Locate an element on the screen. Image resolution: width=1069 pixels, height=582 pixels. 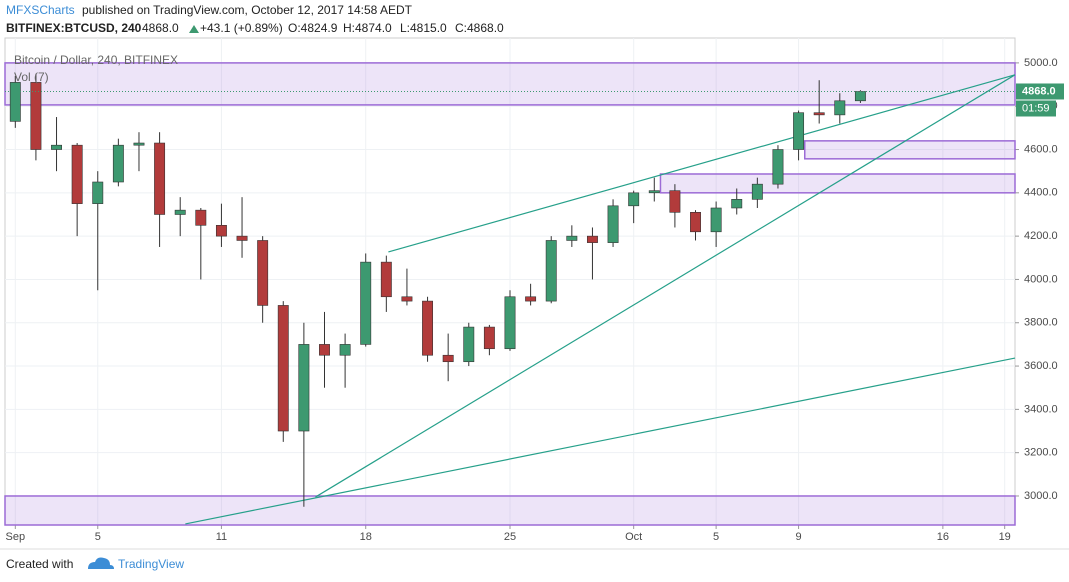
close: C:4868.0 is located at coordinates (479, 28).